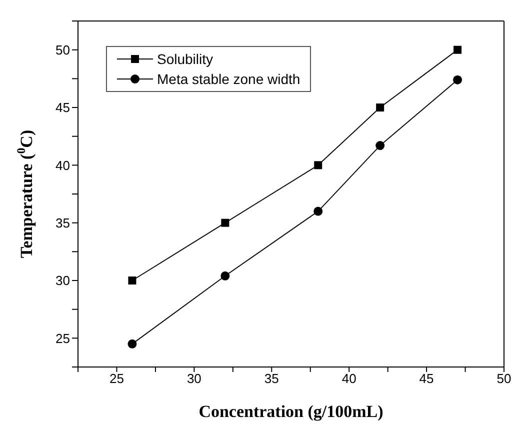 This screenshot has width=521, height=435. Describe the element at coordinates (63, 280) in the screenshot. I see `y-tick-label: 30` at that location.